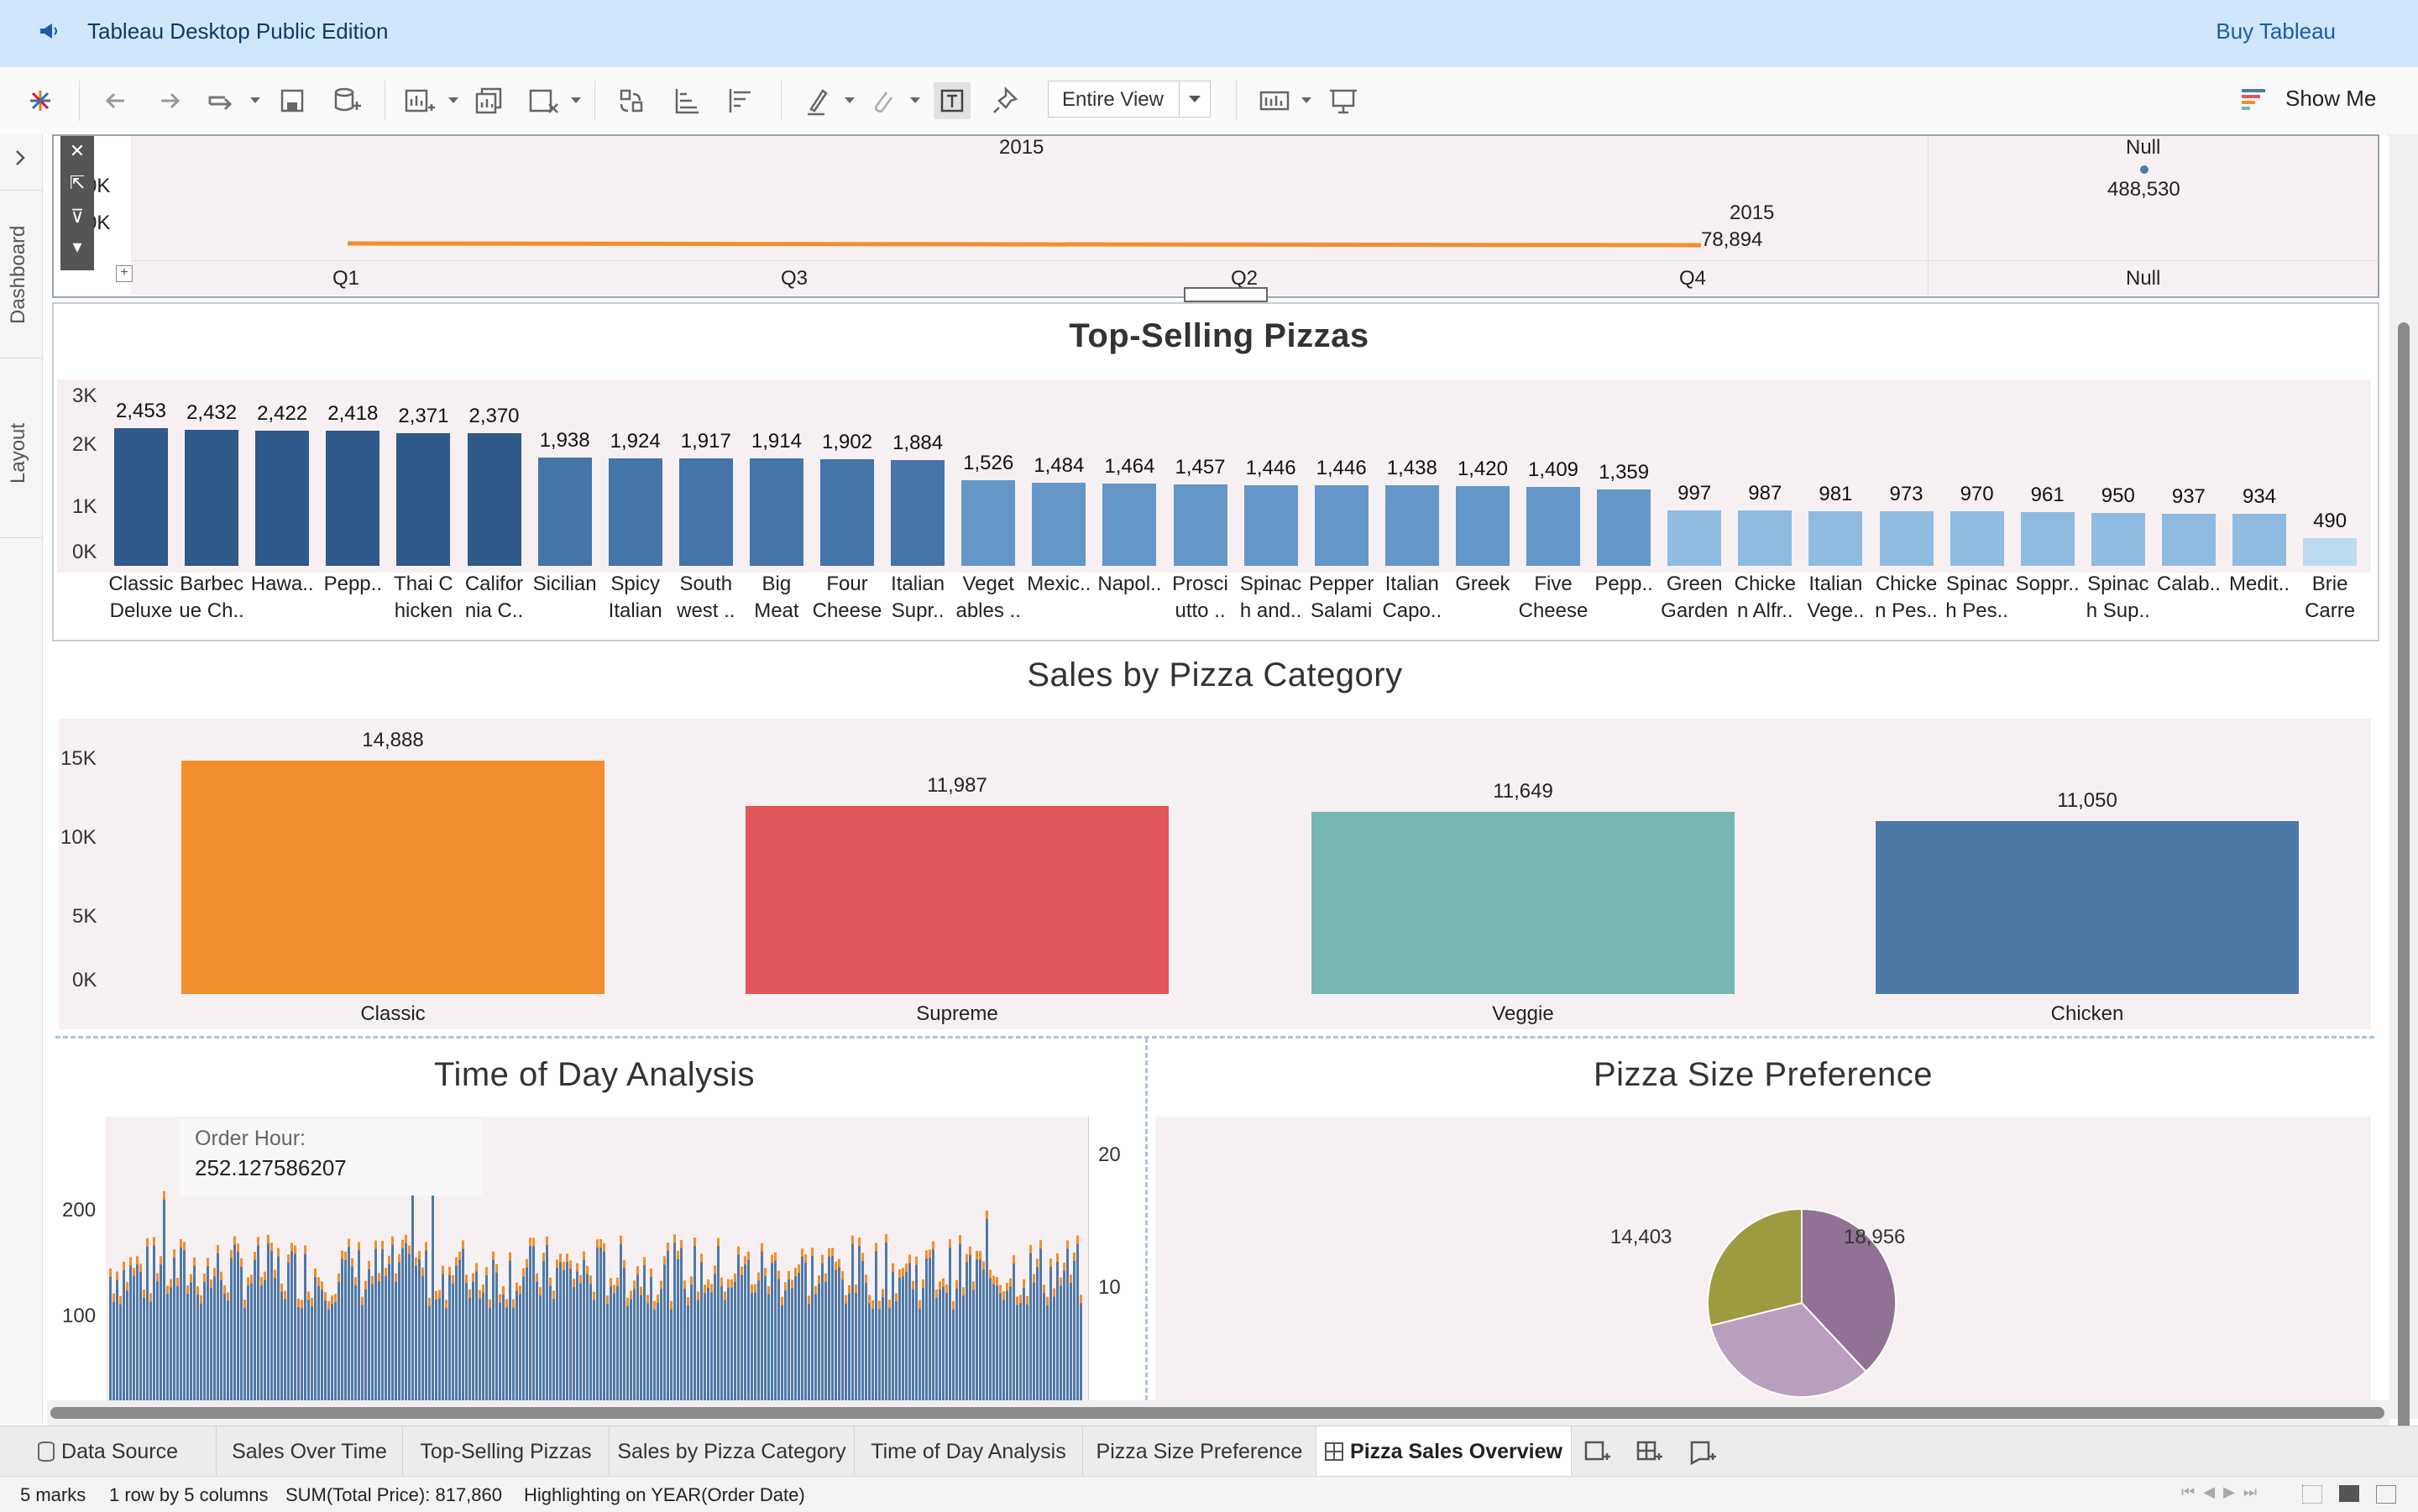 The image size is (2418, 1512). What do you see at coordinates (40, 100) in the screenshot?
I see `tableau-logo-icon` at bounding box center [40, 100].